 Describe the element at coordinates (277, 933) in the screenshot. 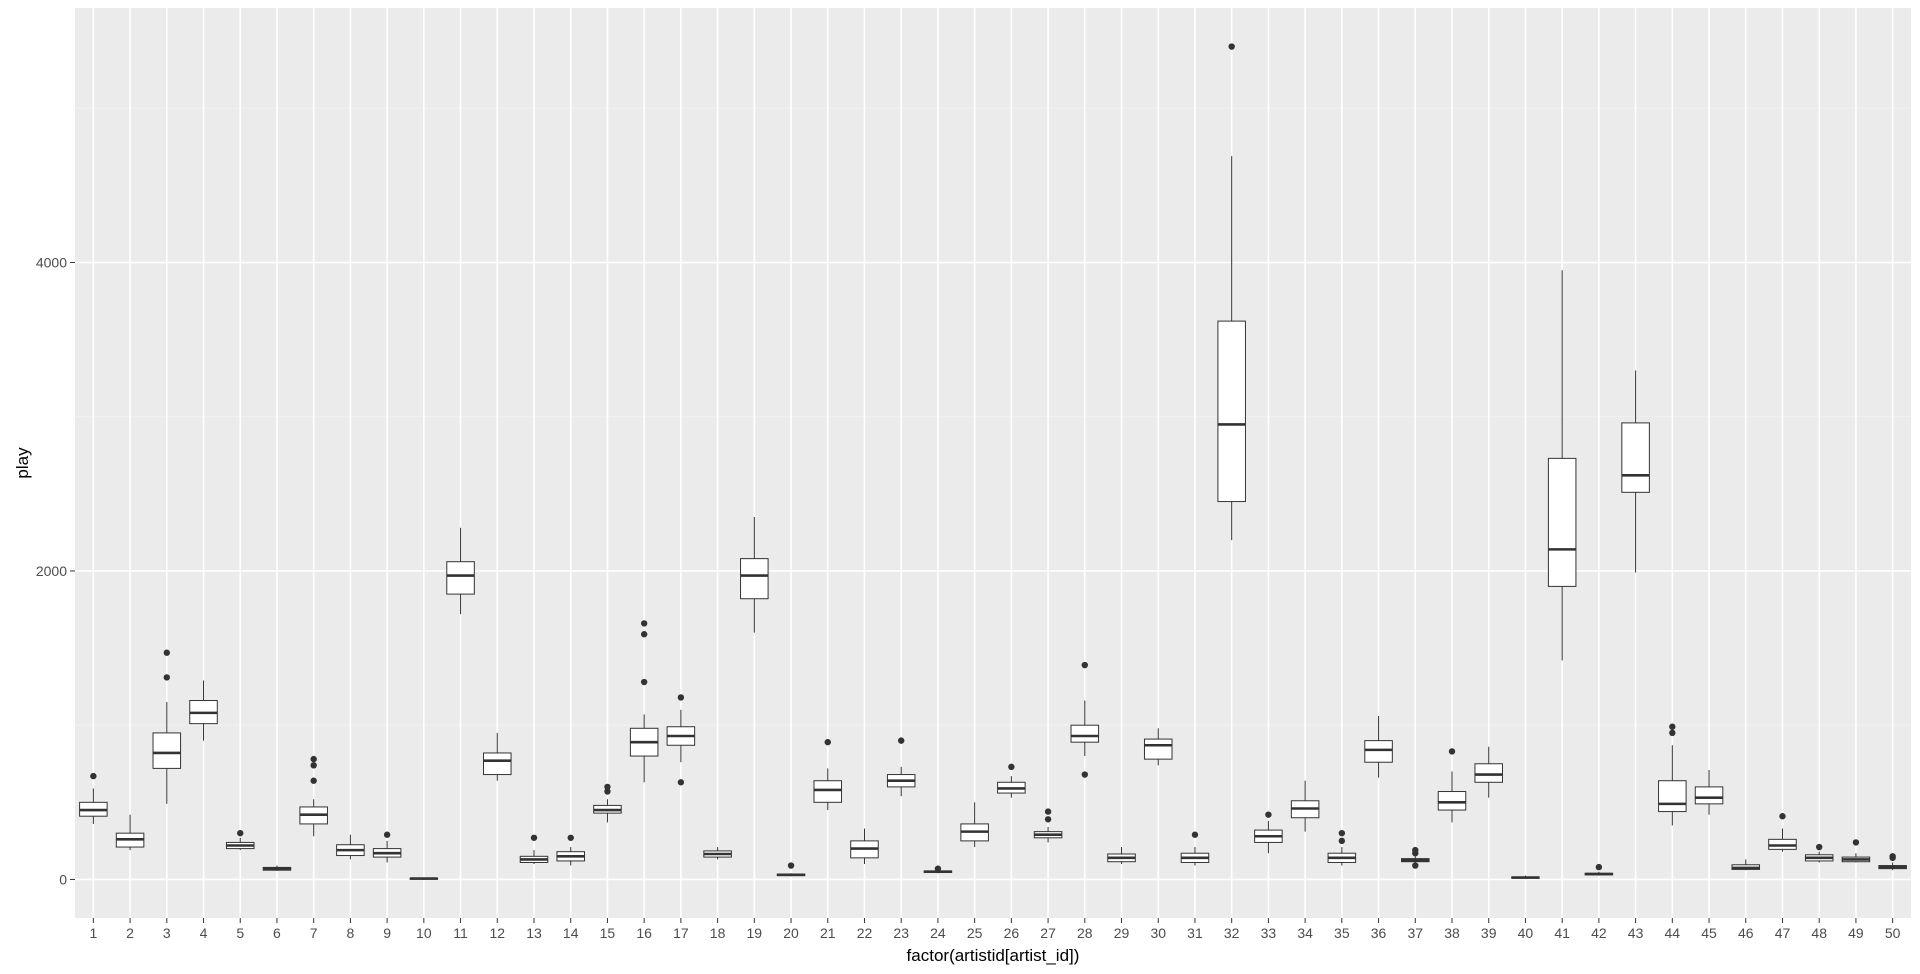

I see `x-tick-label: 6` at that location.